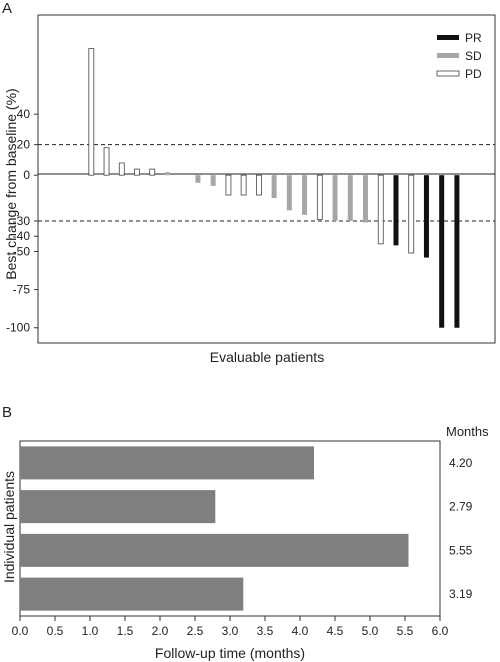  Describe the element at coordinates (11, 183) in the screenshot. I see `panel-a-y-axis-label: Best change from baseline (%)` at that location.